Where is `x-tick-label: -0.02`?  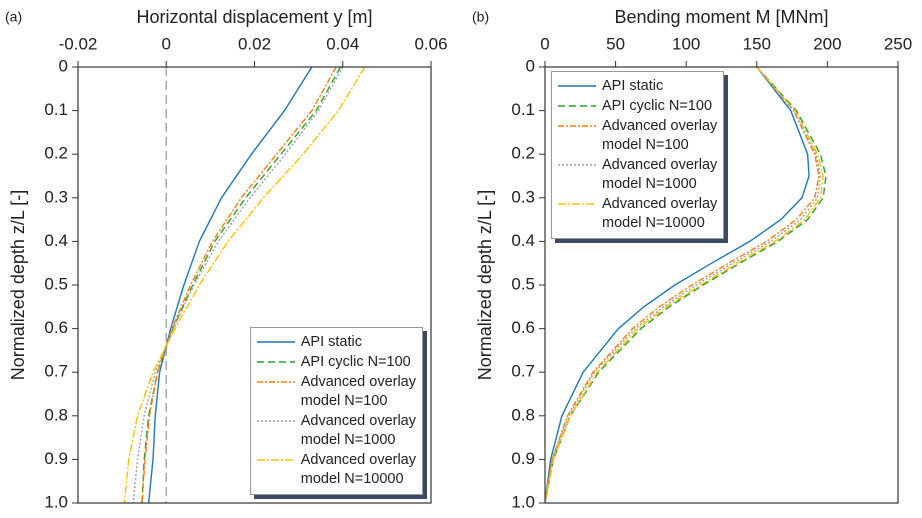 x-tick-label: -0.02 is located at coordinates (78, 43).